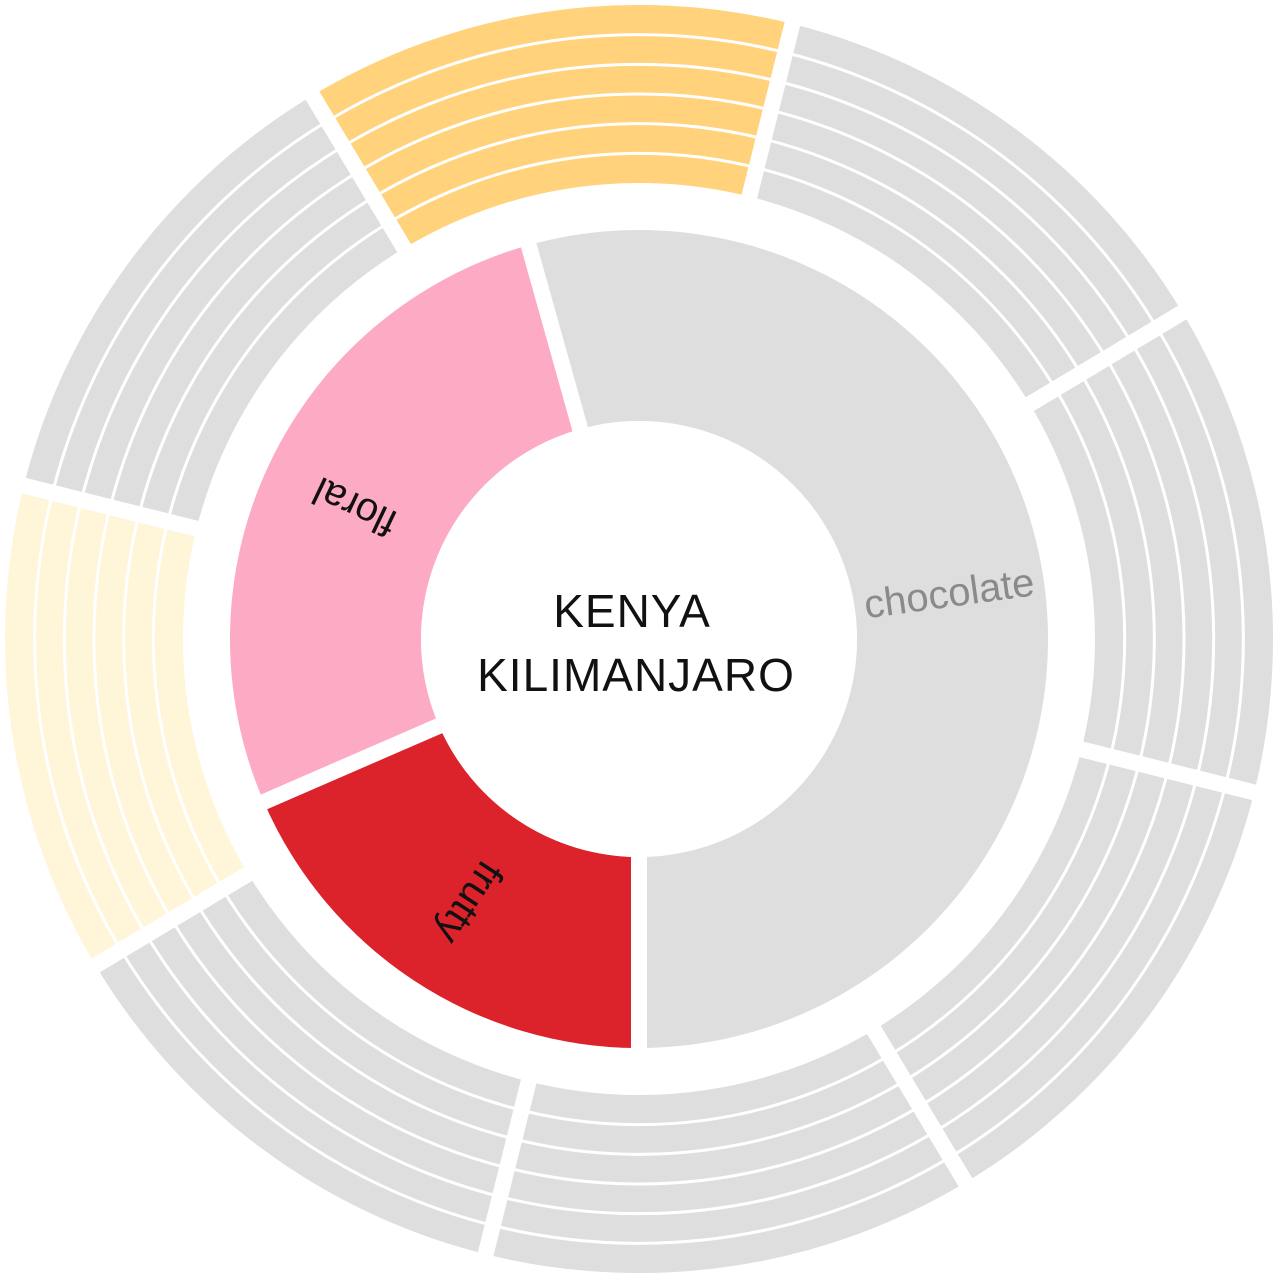 The width and height of the screenshot is (1278, 1278). I want to click on inner-segment-floral, so click(405, 523).